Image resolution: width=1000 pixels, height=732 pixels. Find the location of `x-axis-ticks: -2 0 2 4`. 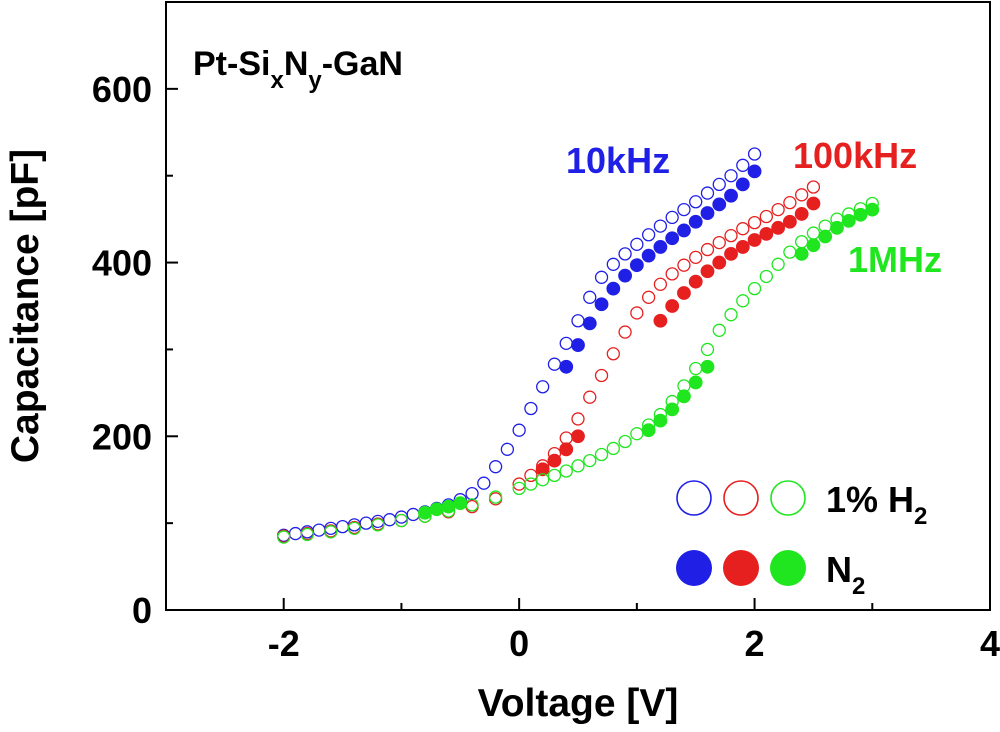

x-axis-ticks: -2 0 2 4 is located at coordinates (582, 631).